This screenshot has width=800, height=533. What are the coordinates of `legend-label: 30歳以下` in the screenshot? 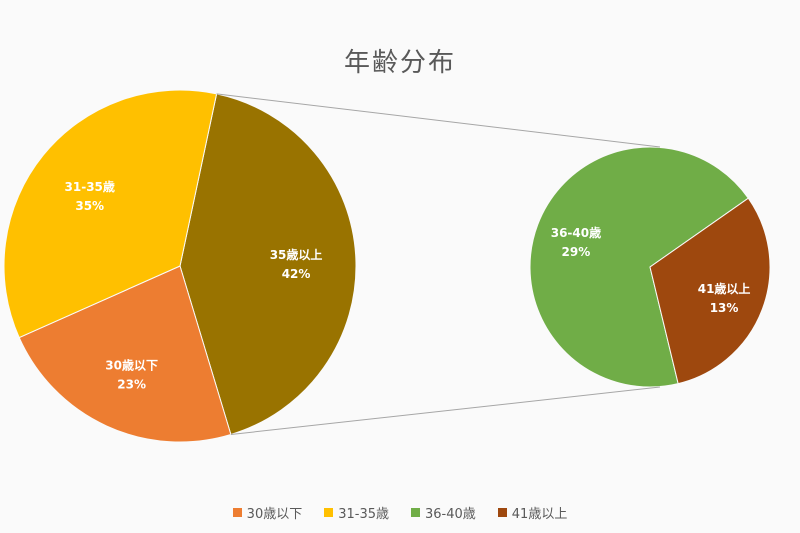 It's located at (274, 514).